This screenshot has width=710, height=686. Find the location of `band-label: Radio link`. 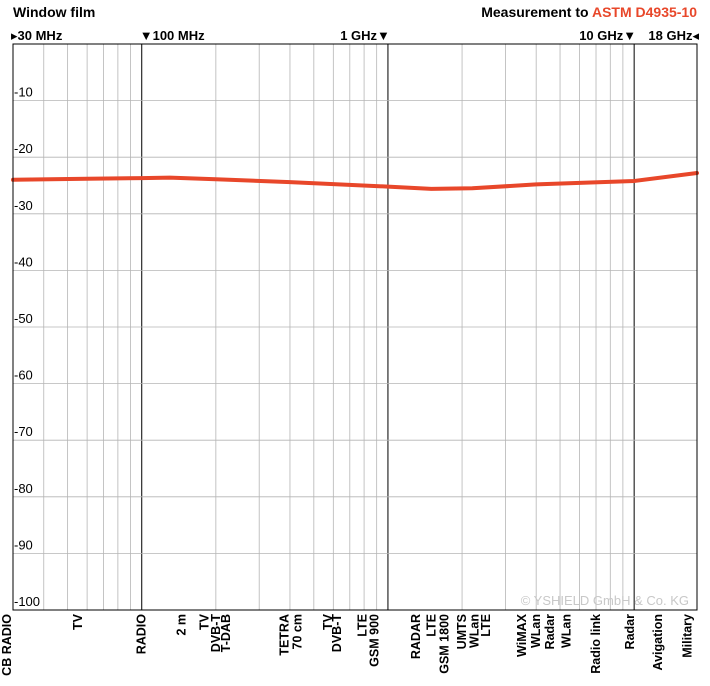

band-label: Radio link is located at coordinates (596, 644).